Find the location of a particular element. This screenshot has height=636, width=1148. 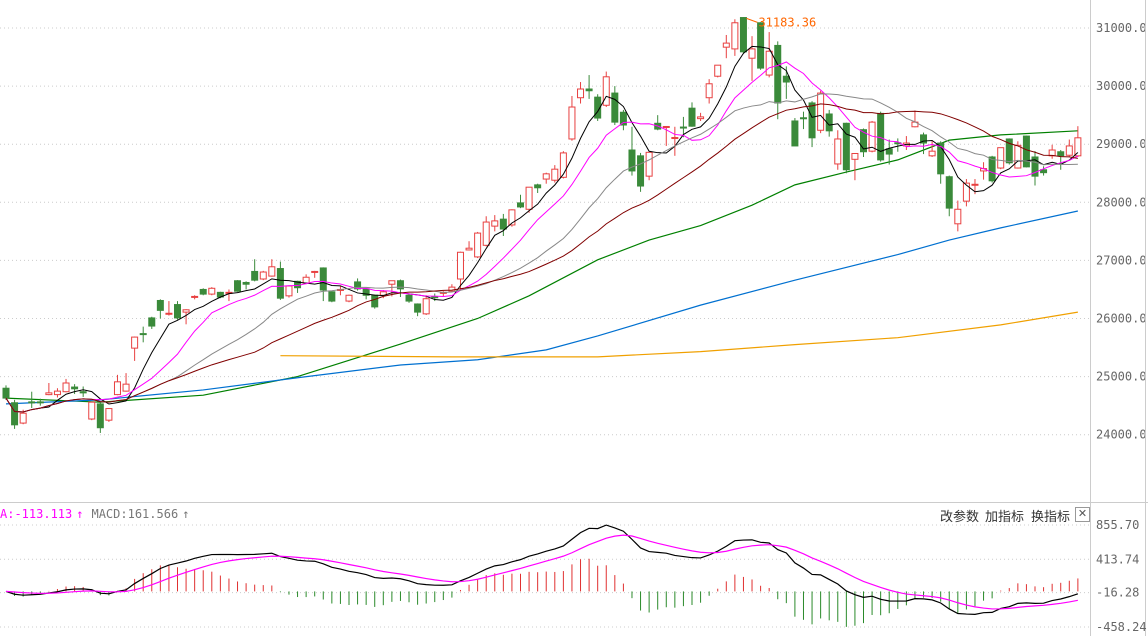

dea-value-label: A:-113.113 is located at coordinates (36, 514).